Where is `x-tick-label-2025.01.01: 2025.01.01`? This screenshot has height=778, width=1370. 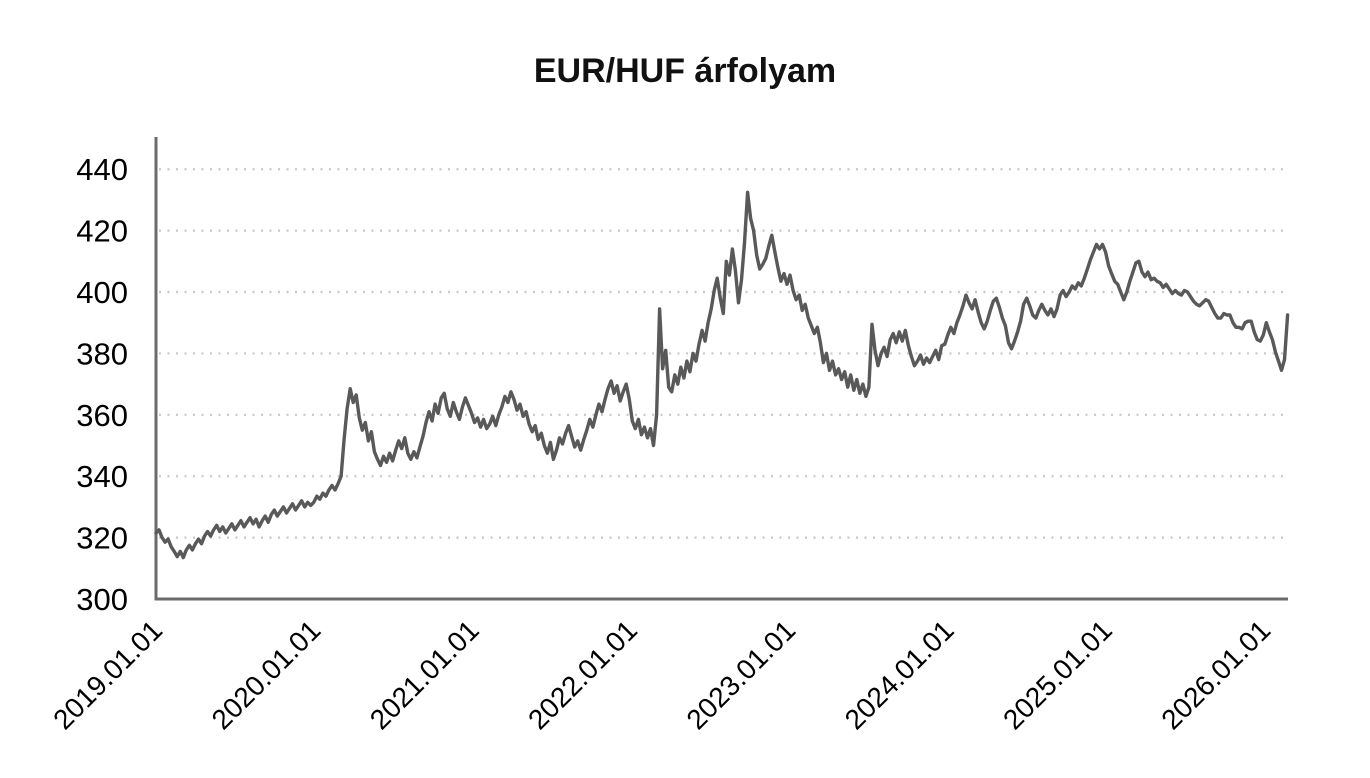 x-tick-label-2025.01.01: 2025.01.01 is located at coordinates (1057, 674).